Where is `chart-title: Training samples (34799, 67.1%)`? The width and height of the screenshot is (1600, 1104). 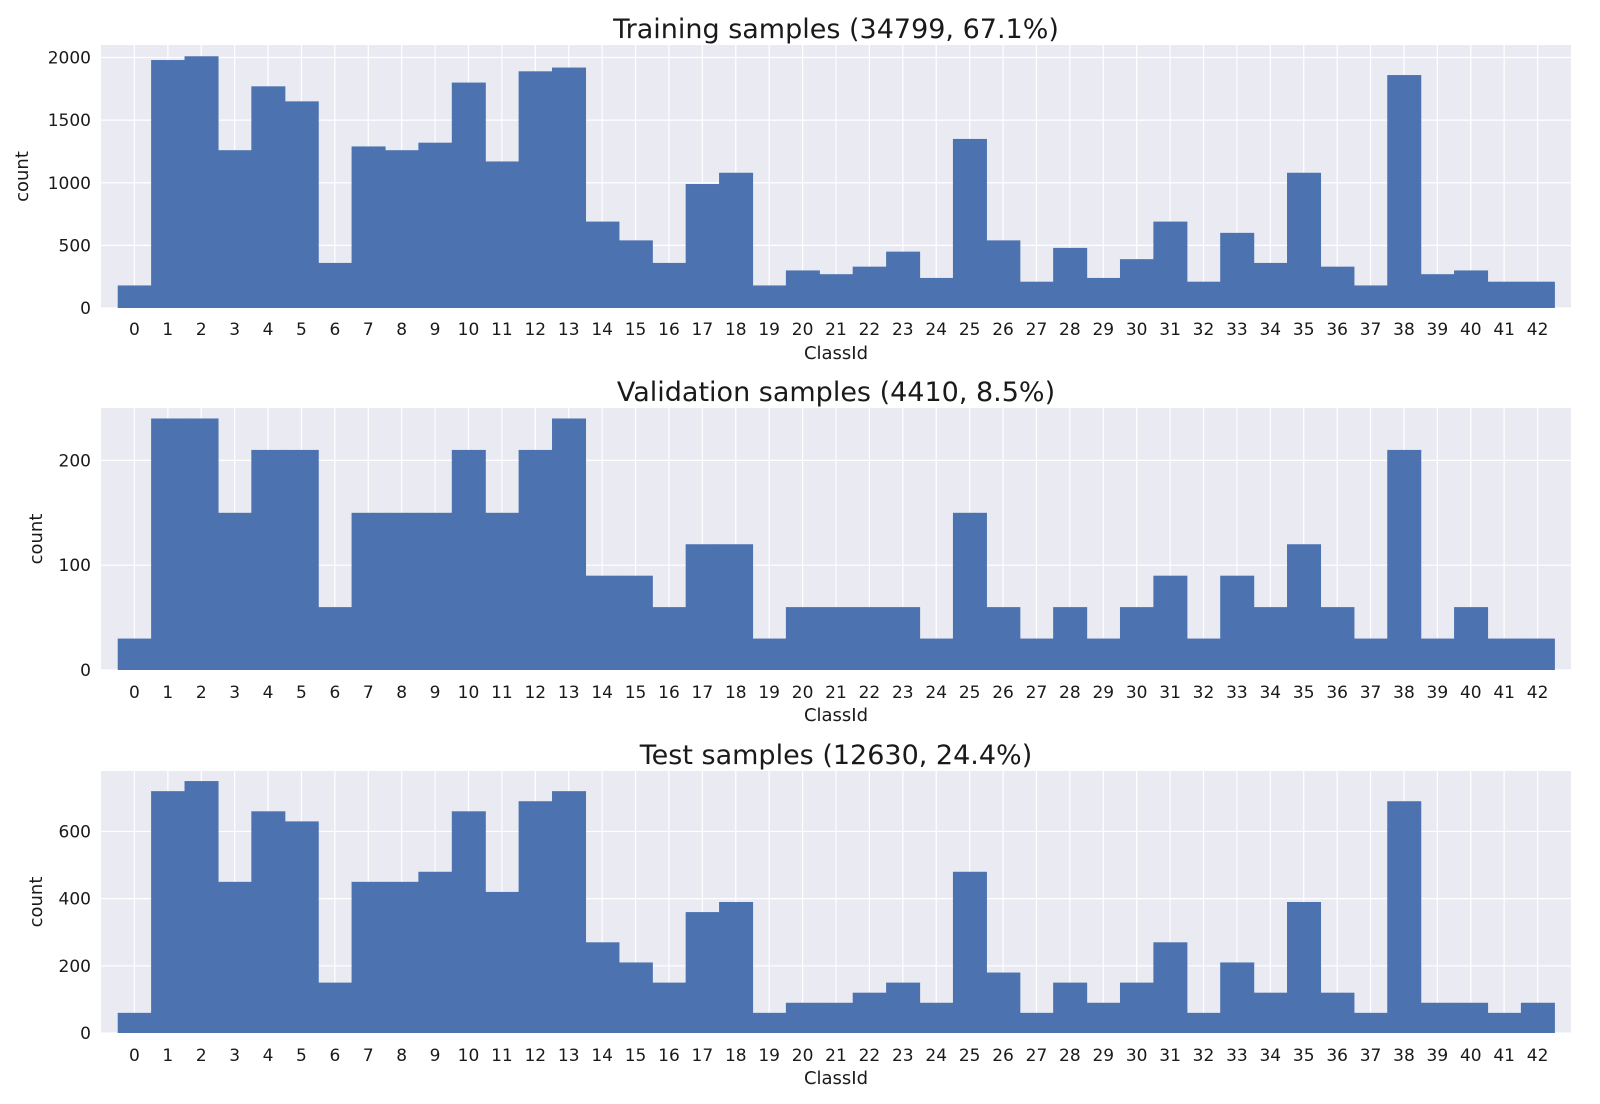
chart-title: Training samples (34799, 67.1%) is located at coordinates (835, 29).